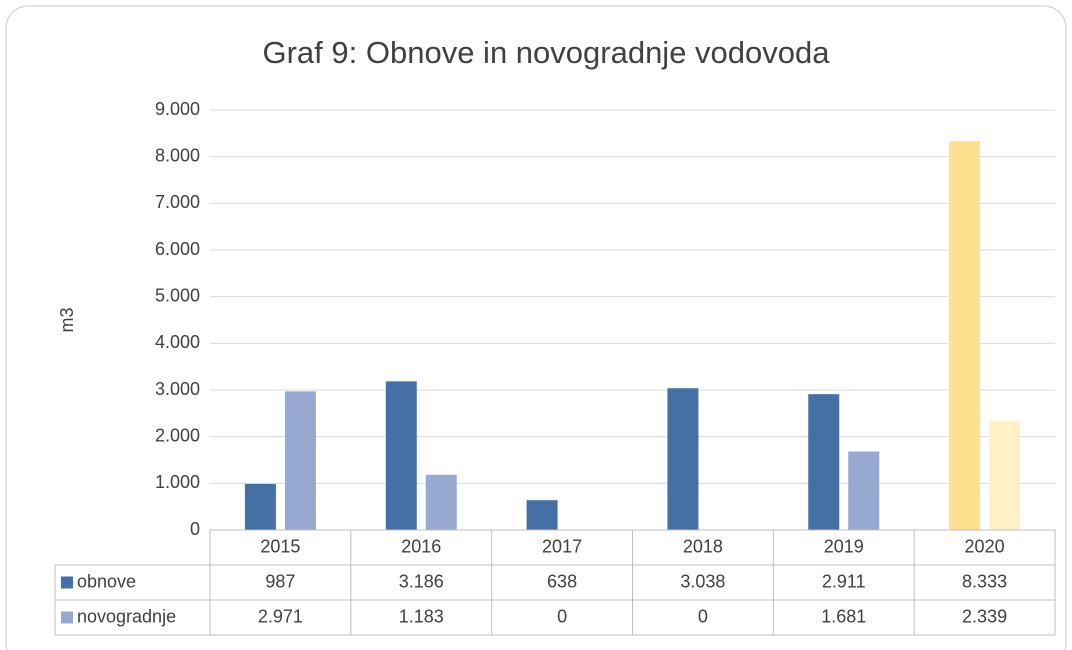 The width and height of the screenshot is (1072, 650). What do you see at coordinates (177, 109) in the screenshot?
I see `y-tick-label: 9.000` at bounding box center [177, 109].